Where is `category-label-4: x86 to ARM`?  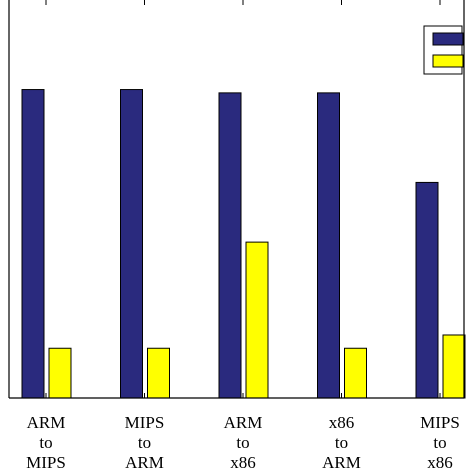
category-label-4: x86 to ARM is located at coordinates (341, 442).